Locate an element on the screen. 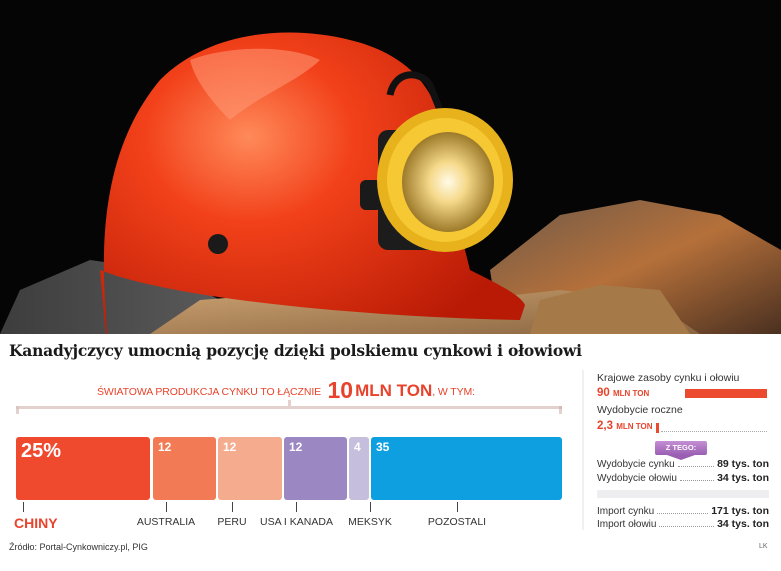 The image size is (781, 571). author-initials: LK is located at coordinates (763, 546).